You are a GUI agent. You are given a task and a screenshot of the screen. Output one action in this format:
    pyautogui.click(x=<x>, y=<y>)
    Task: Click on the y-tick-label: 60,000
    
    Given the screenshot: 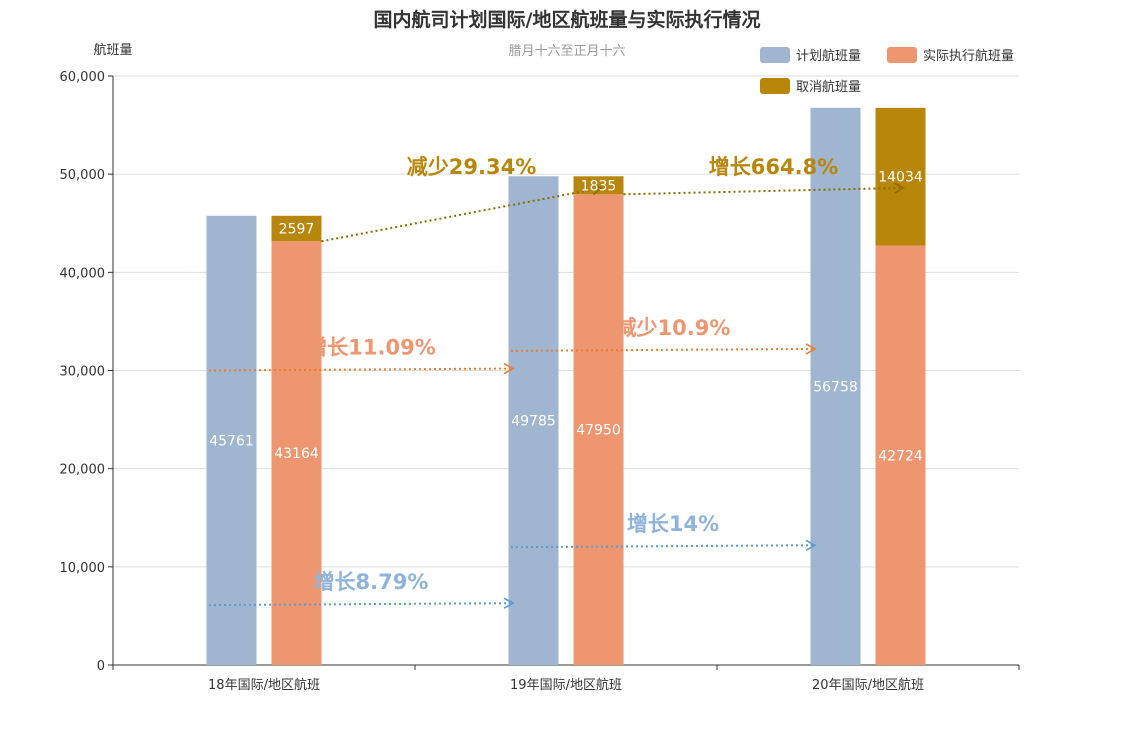 What is the action you would take?
    pyautogui.click(x=83, y=77)
    